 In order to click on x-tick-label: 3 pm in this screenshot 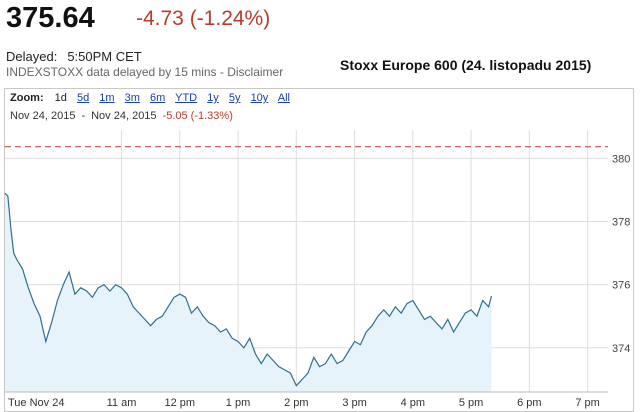, I will do `click(354, 403)`.